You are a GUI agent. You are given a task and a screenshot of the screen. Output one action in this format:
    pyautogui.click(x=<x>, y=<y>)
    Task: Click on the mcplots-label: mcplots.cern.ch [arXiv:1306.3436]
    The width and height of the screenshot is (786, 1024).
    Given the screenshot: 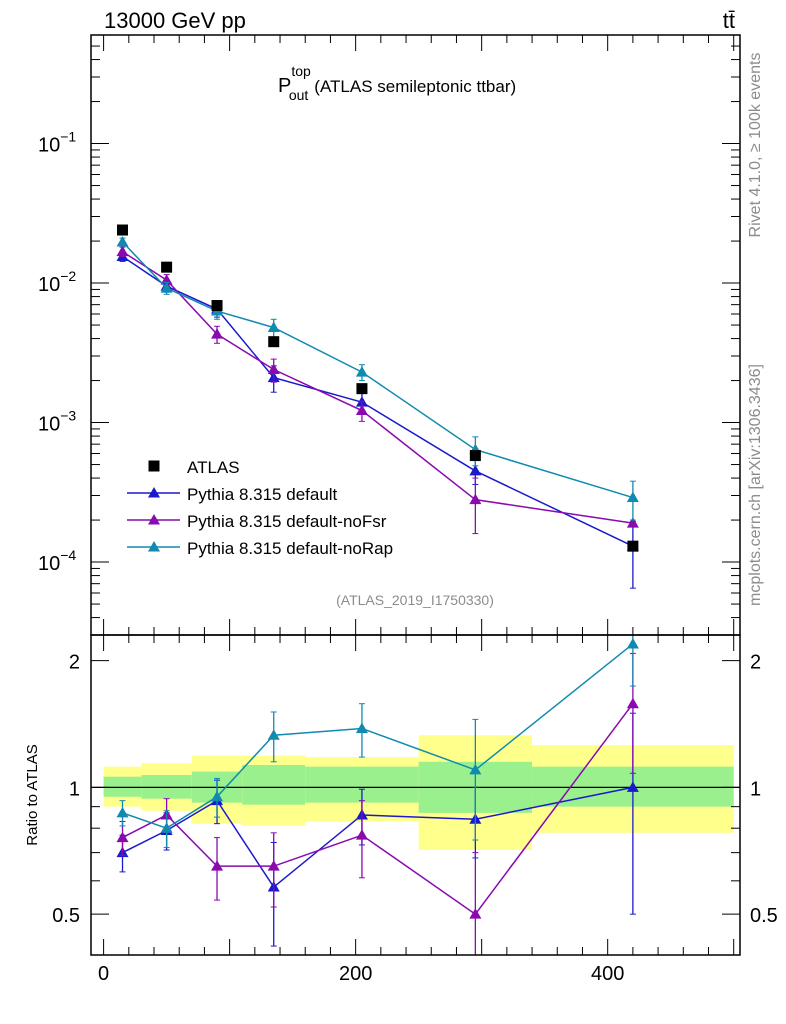 What is the action you would take?
    pyautogui.click(x=755, y=485)
    